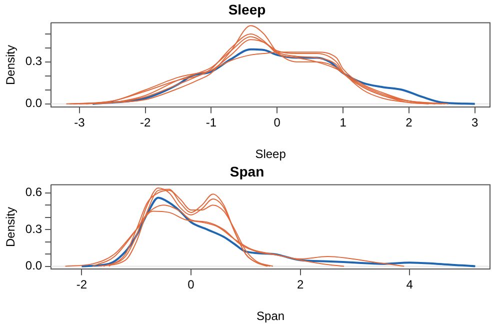 The height and width of the screenshot is (324, 504). I want to click on x-tick-label: 3, so click(475, 123).